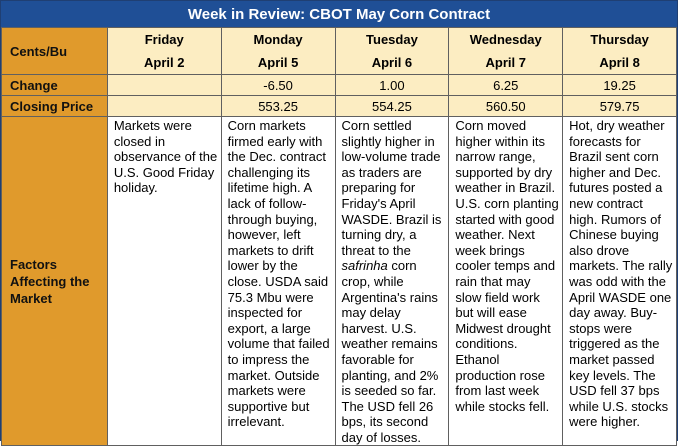  What do you see at coordinates (164, 39) in the screenshot?
I see `day-name: Friday` at bounding box center [164, 39].